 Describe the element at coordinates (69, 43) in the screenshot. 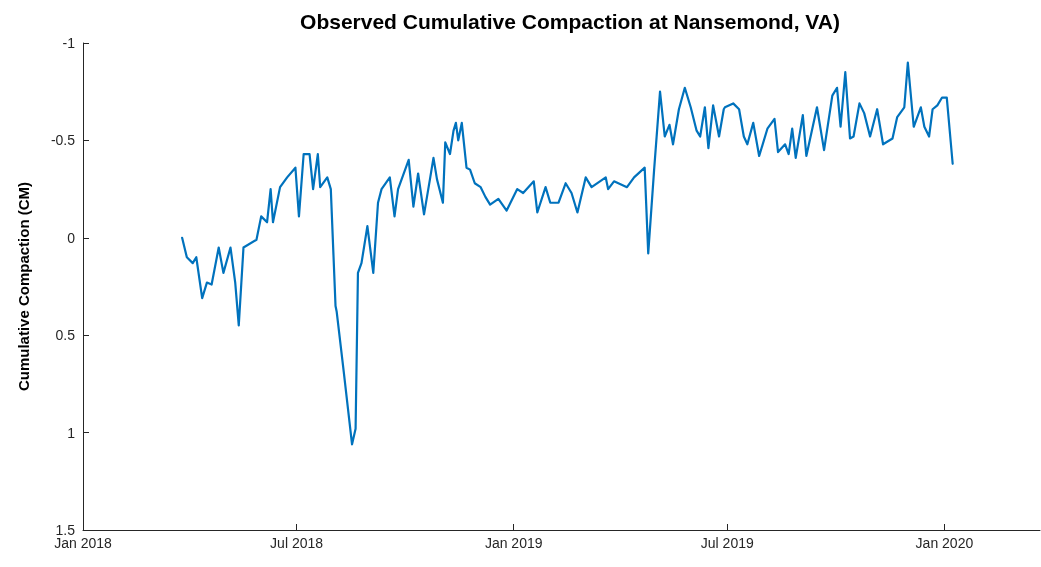

I see `y-tick-label: -1` at that location.